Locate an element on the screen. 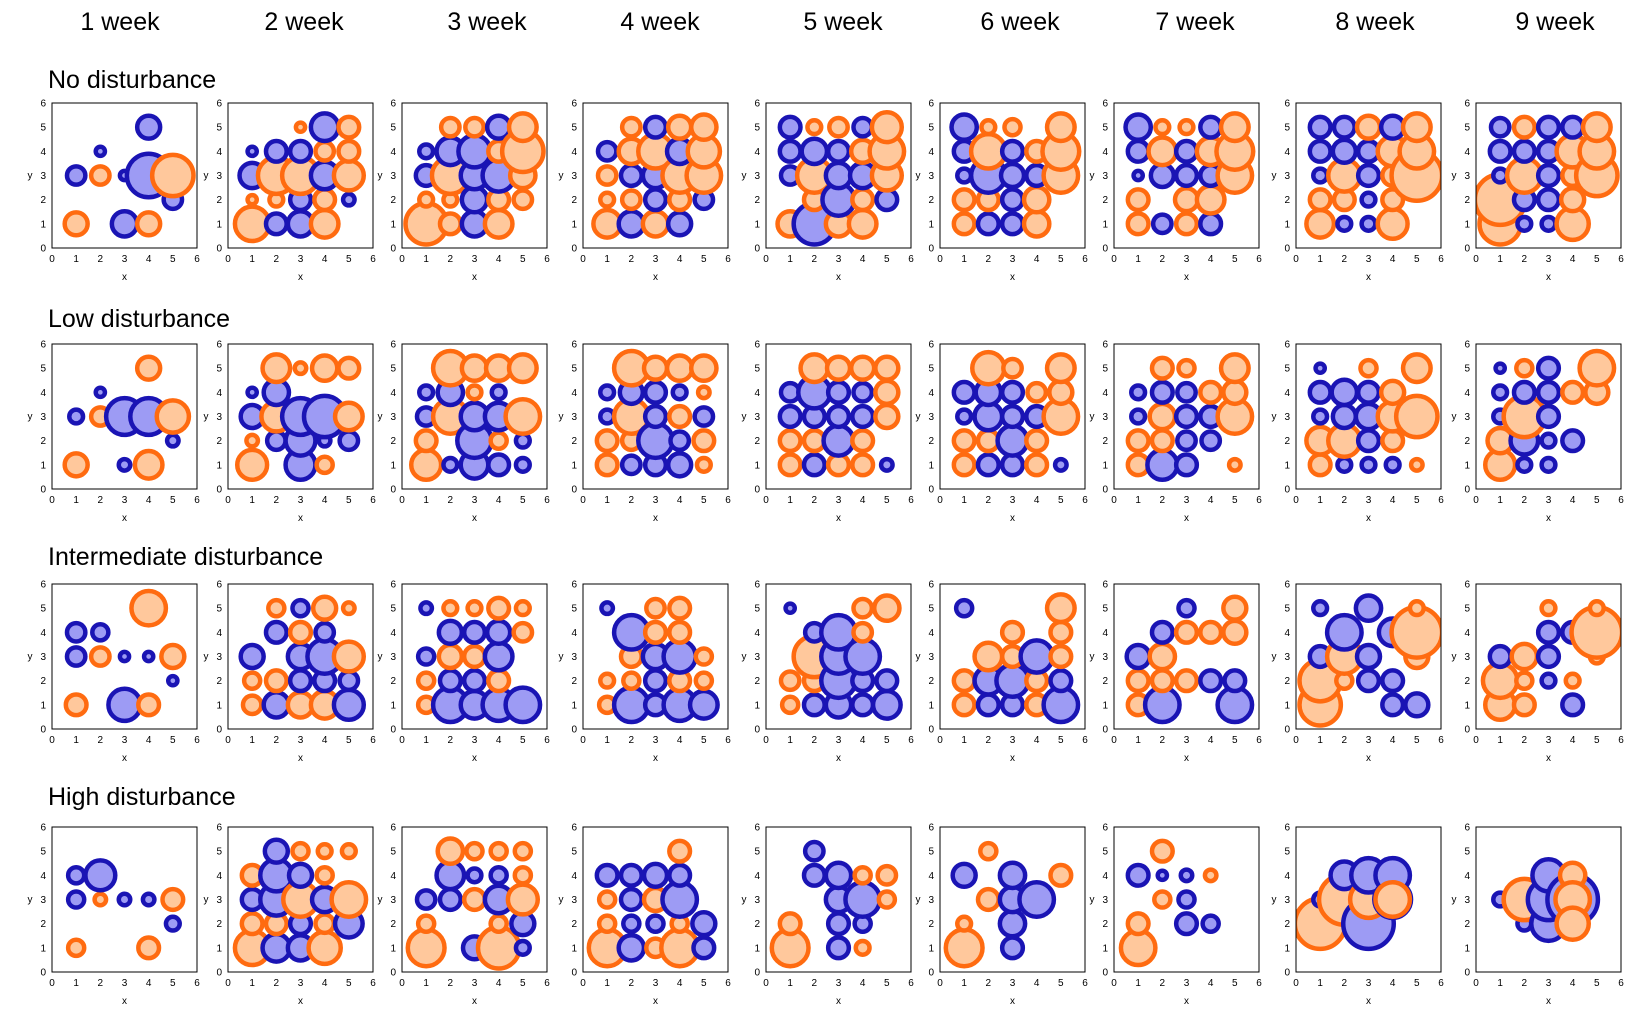 The width and height of the screenshot is (1642, 1022). week-label-3: 3 week is located at coordinates (487, 22).